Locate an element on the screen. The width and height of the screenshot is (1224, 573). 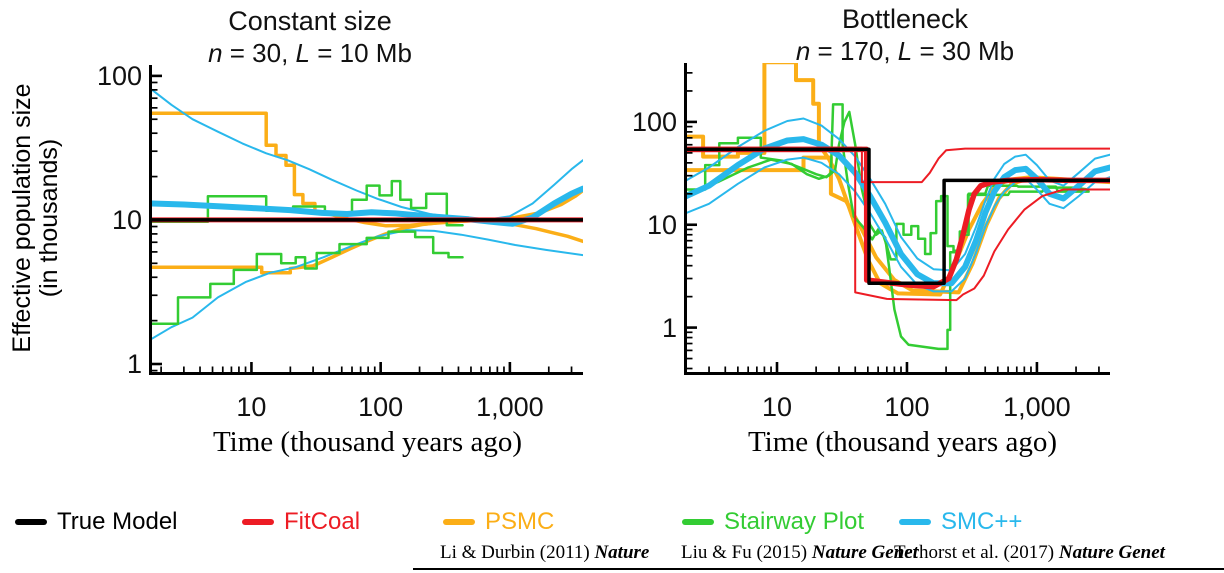
series-bottleneck-fitcoal-lower is located at coordinates (898, 226).